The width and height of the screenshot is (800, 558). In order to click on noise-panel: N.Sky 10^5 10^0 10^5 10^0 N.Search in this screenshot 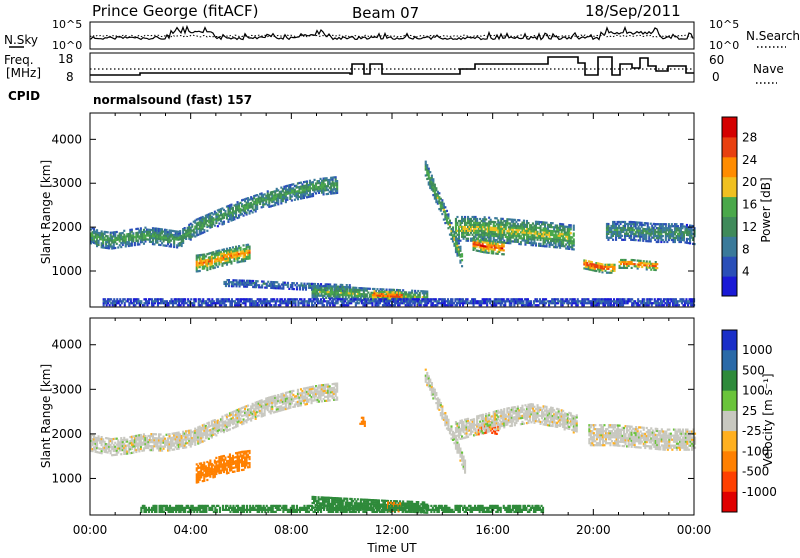, I will do `click(402, 35)`.